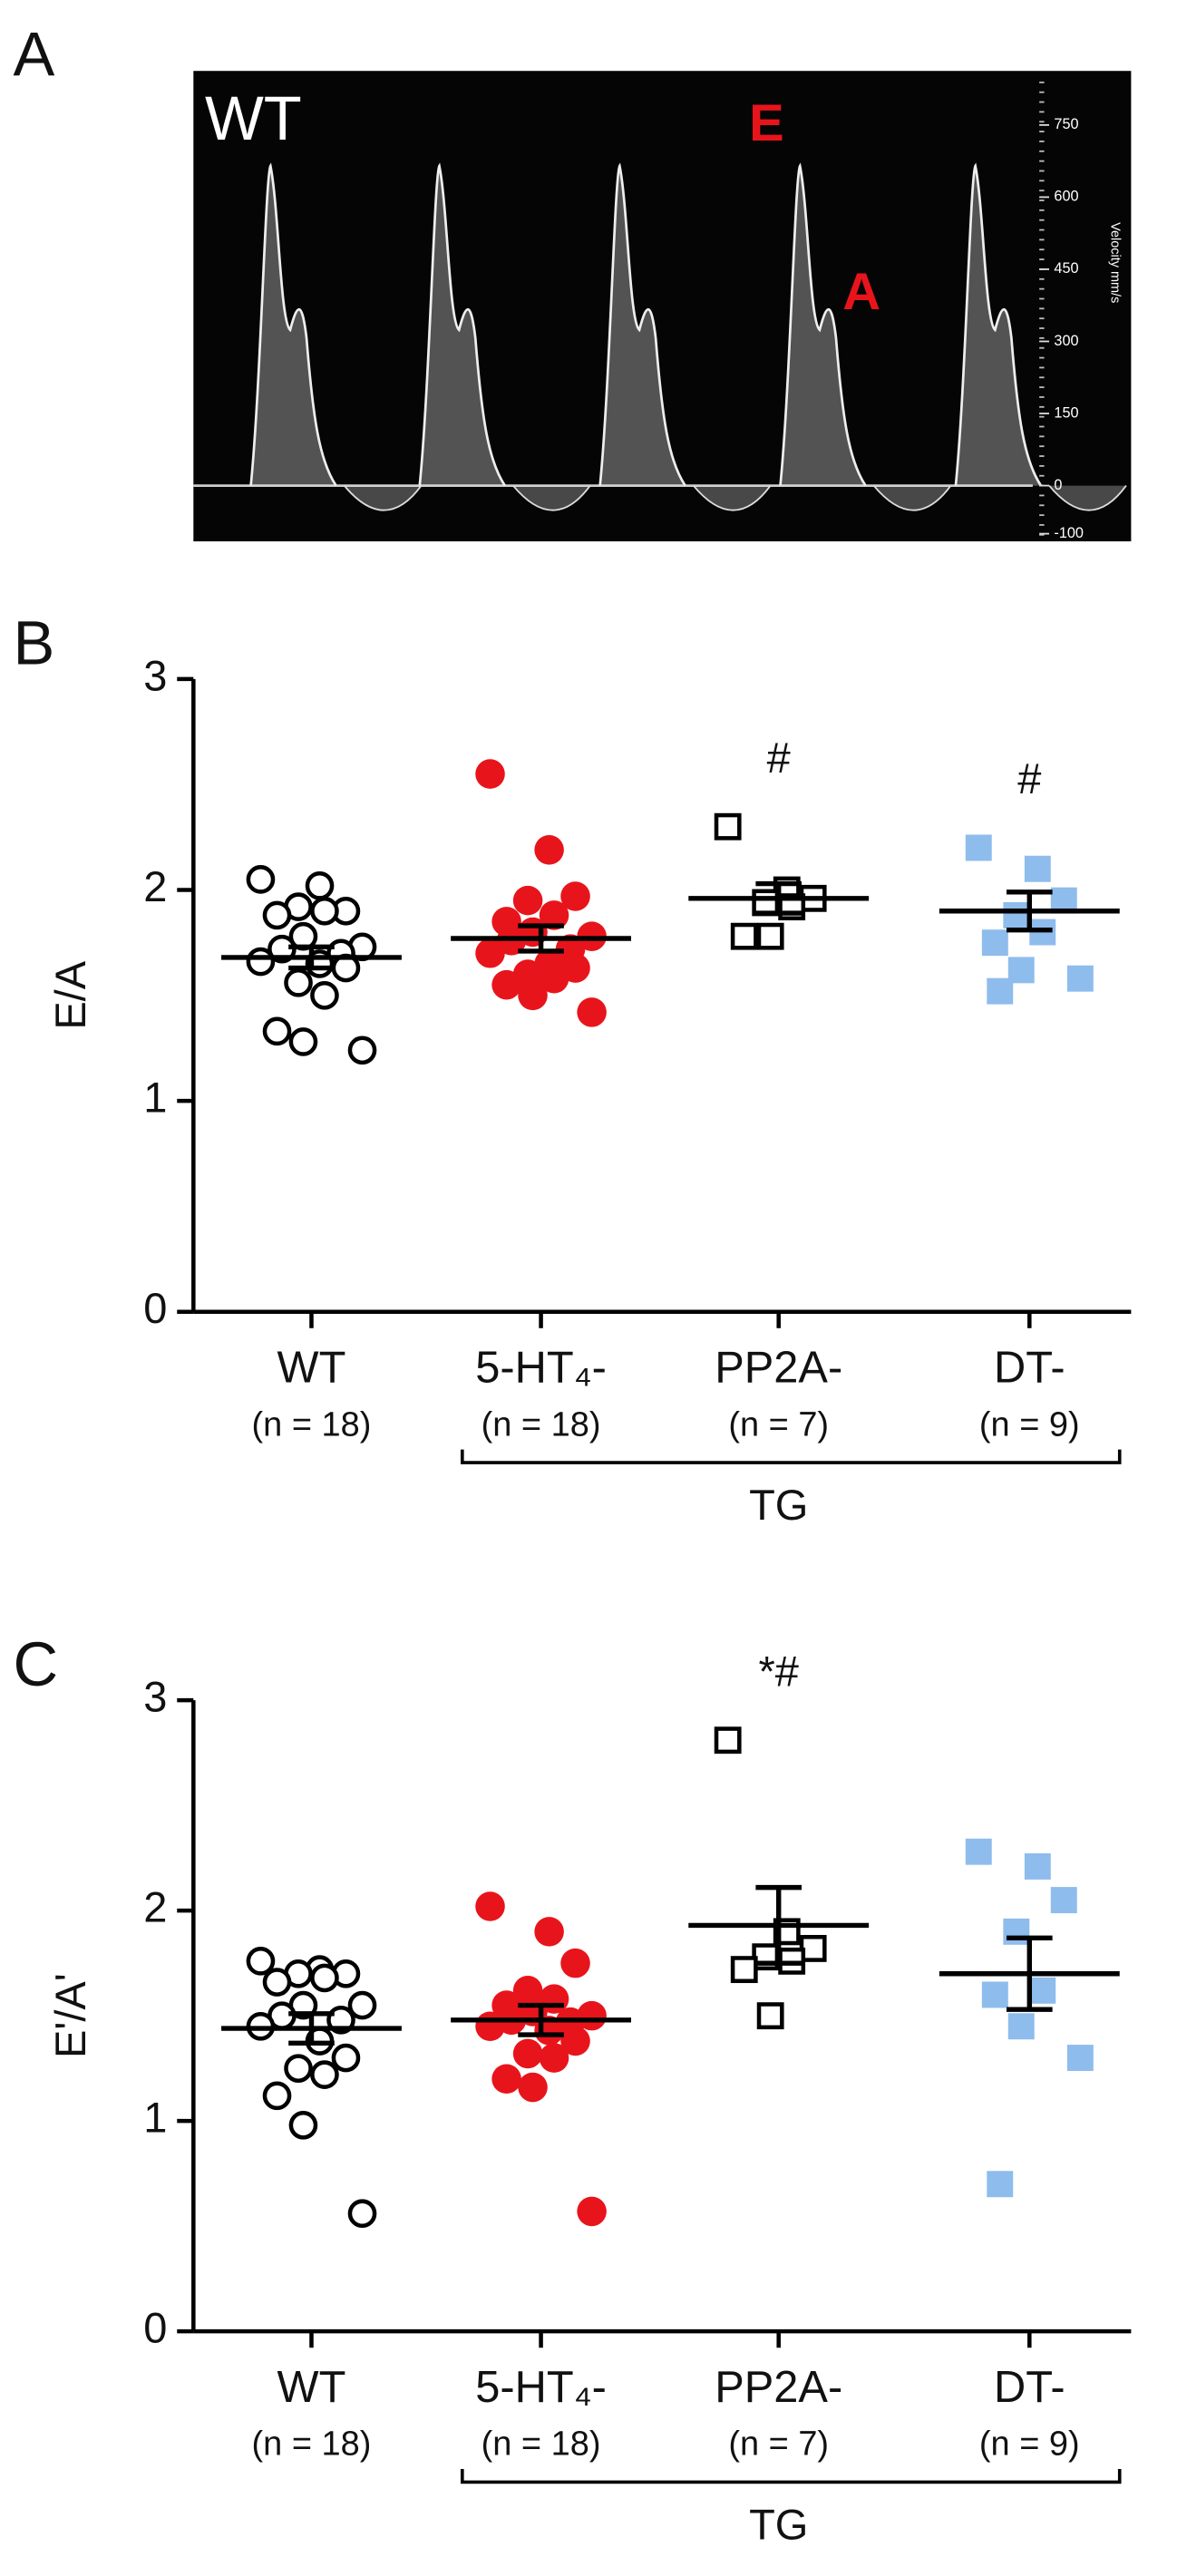 The height and width of the screenshot is (2576, 1177). Describe the element at coordinates (1066, 412) in the screenshot. I see `doppler-tick-label: 150` at that location.